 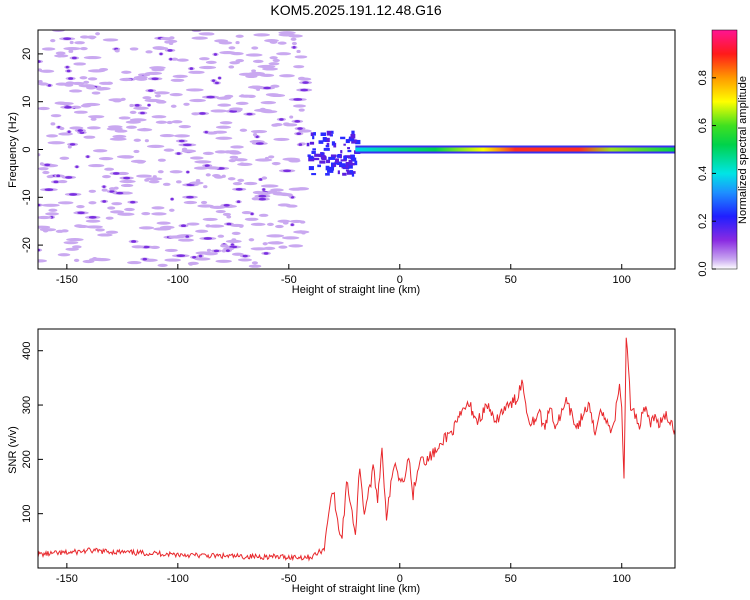 I want to click on colorbar-label: Normalized spectral amplitude, so click(x=743, y=150).